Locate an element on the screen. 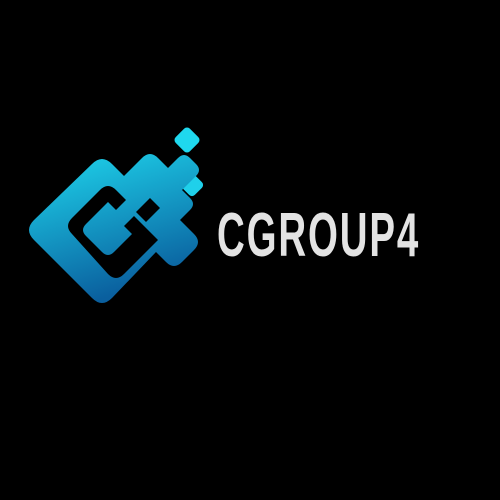  brand-name: CGROUP4 is located at coordinates (319, 235).